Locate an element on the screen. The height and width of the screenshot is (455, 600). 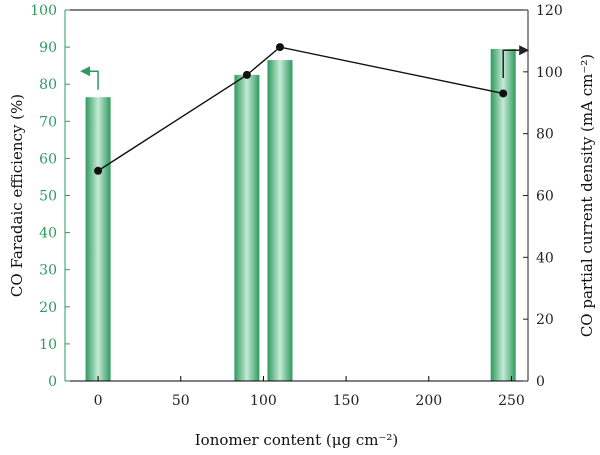
right-axis-arrowhead is located at coordinates (524, 50).